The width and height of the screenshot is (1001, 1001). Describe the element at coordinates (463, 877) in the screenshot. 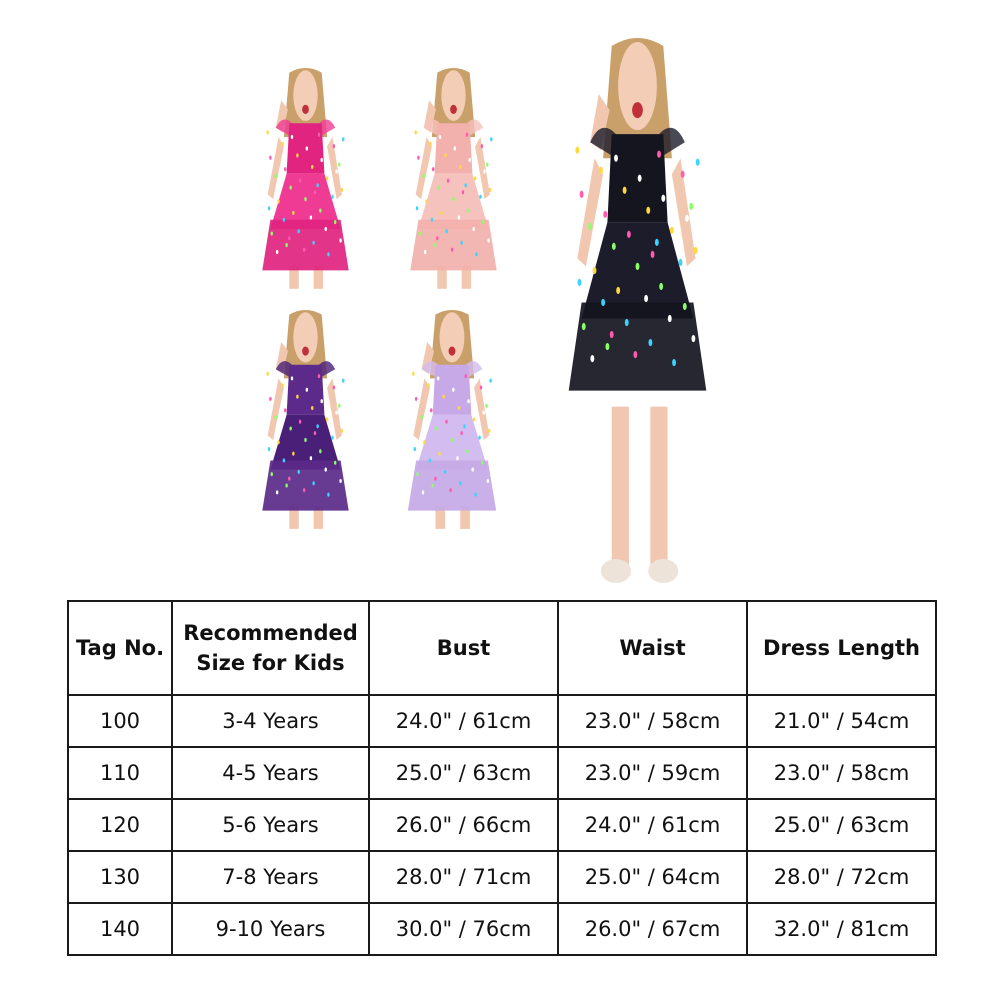

I see `cell-bust: 28.0" / 71cm` at that location.